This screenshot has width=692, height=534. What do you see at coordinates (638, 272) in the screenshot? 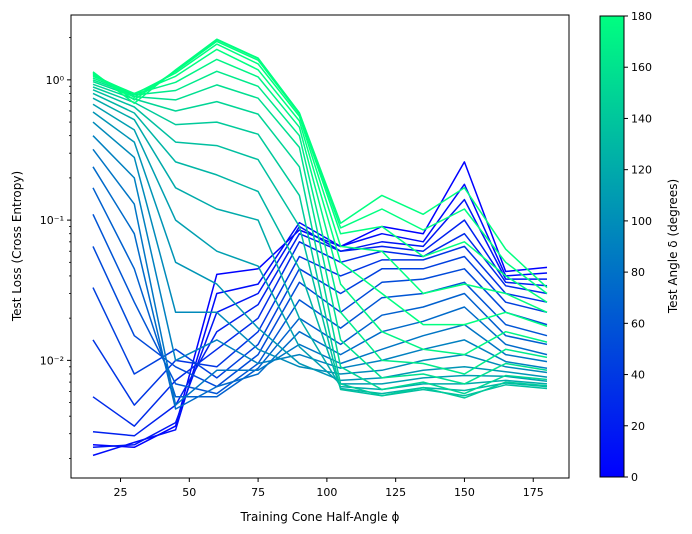
I see `colorbar-tick-label-4: 80` at bounding box center [638, 272].